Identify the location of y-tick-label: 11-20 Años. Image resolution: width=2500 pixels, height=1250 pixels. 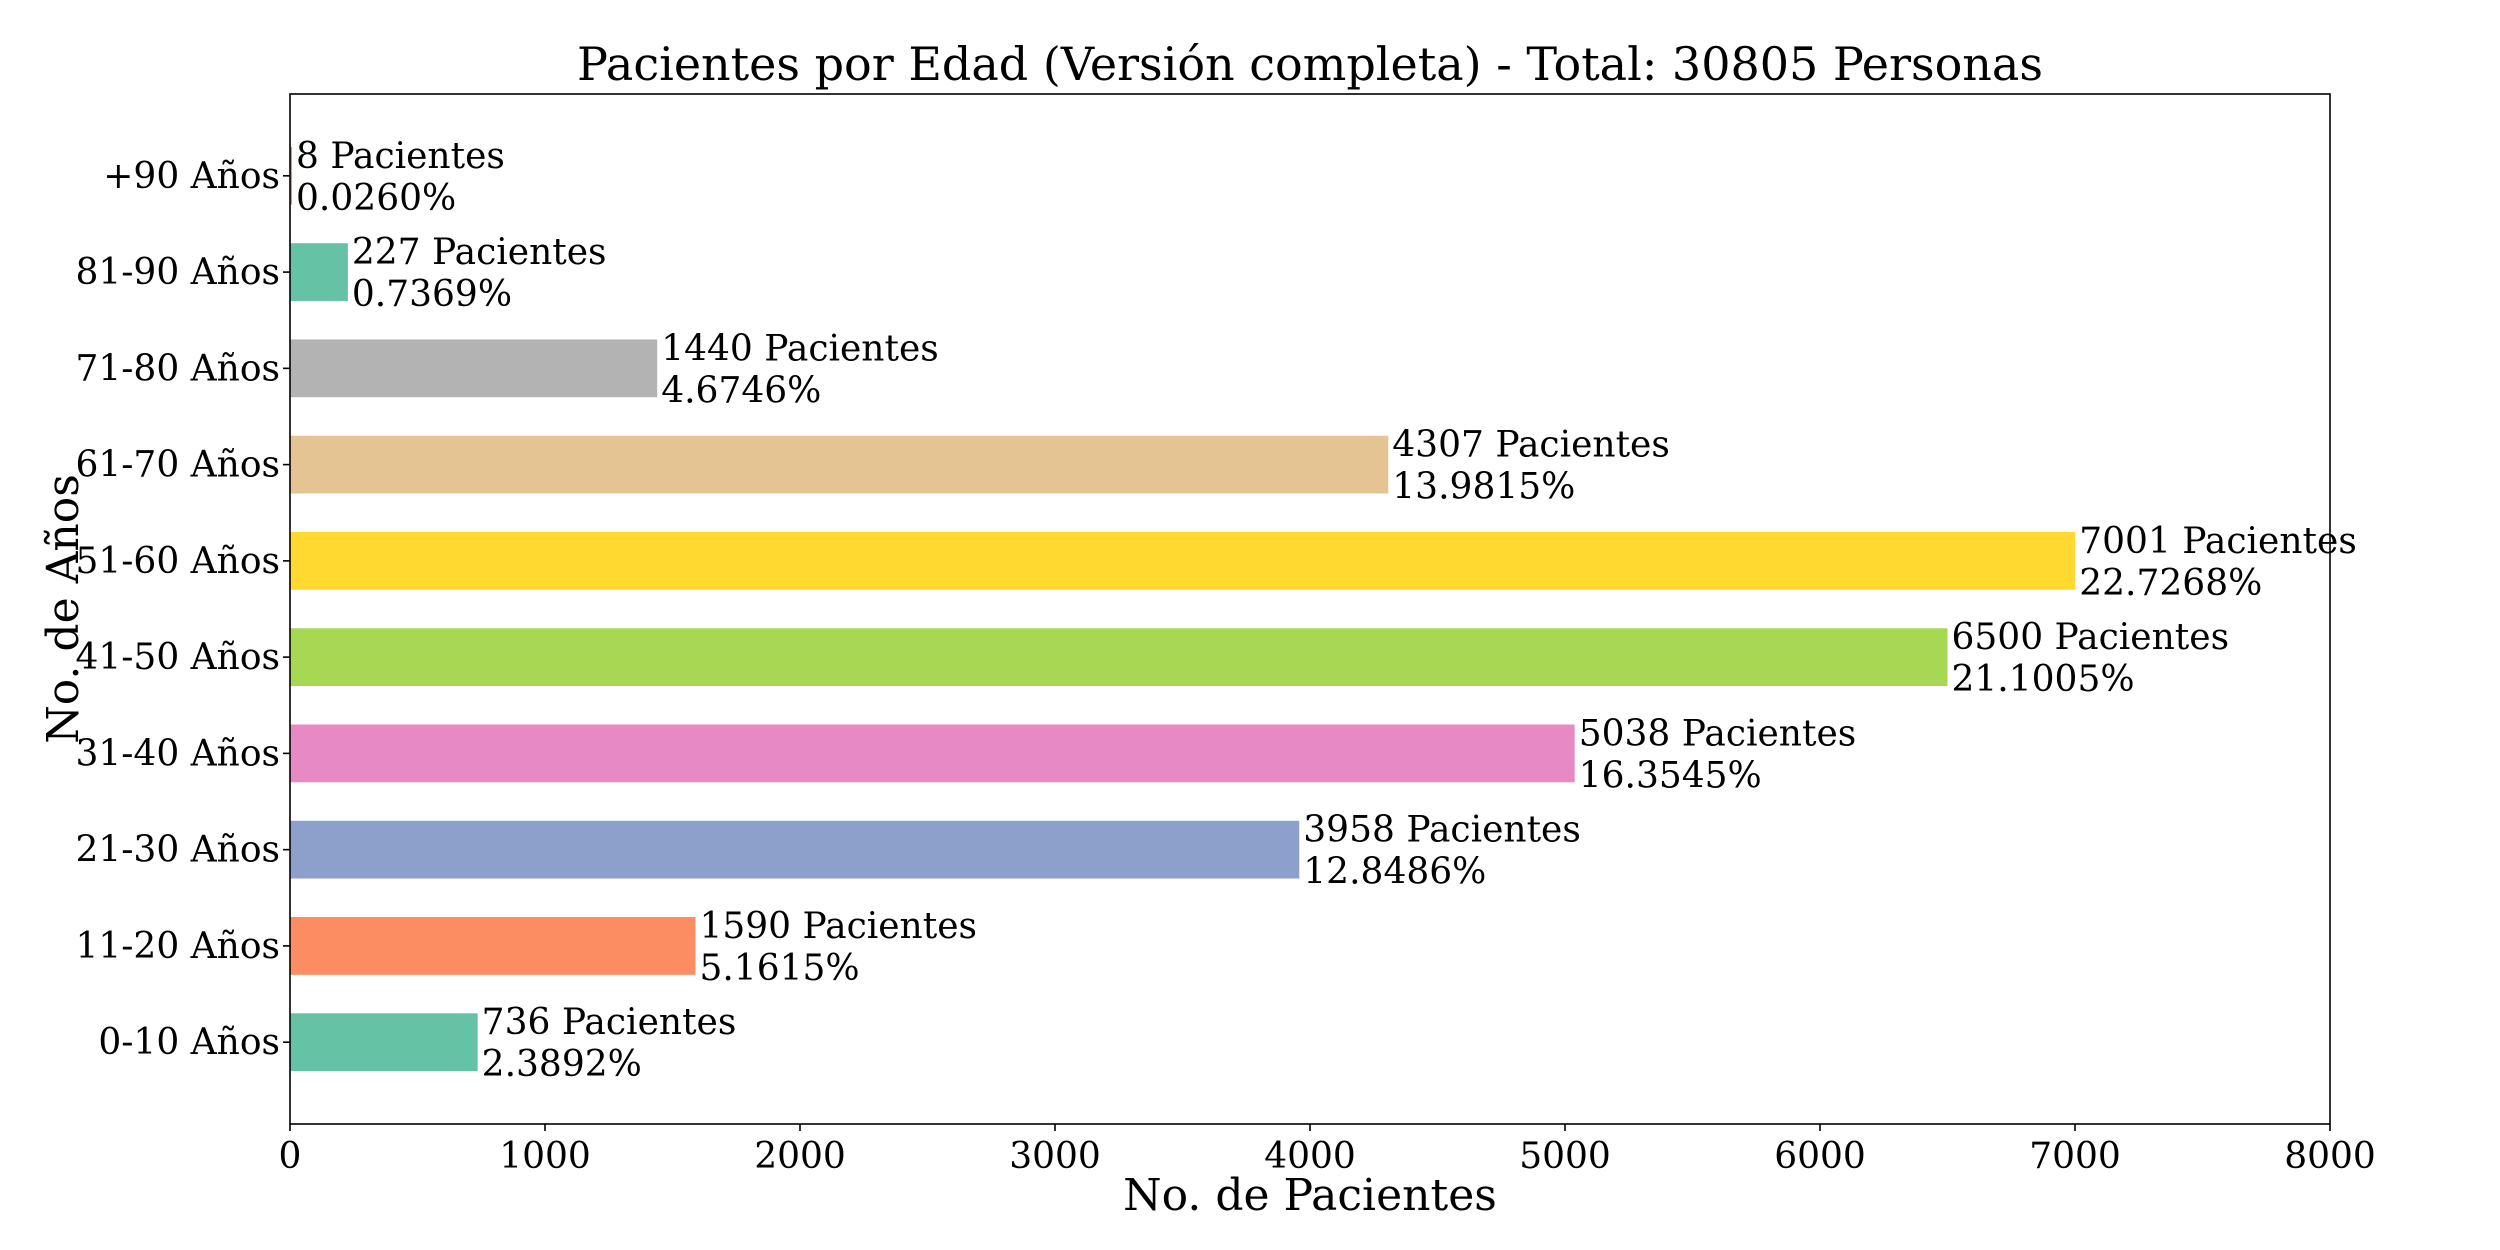
(177, 946).